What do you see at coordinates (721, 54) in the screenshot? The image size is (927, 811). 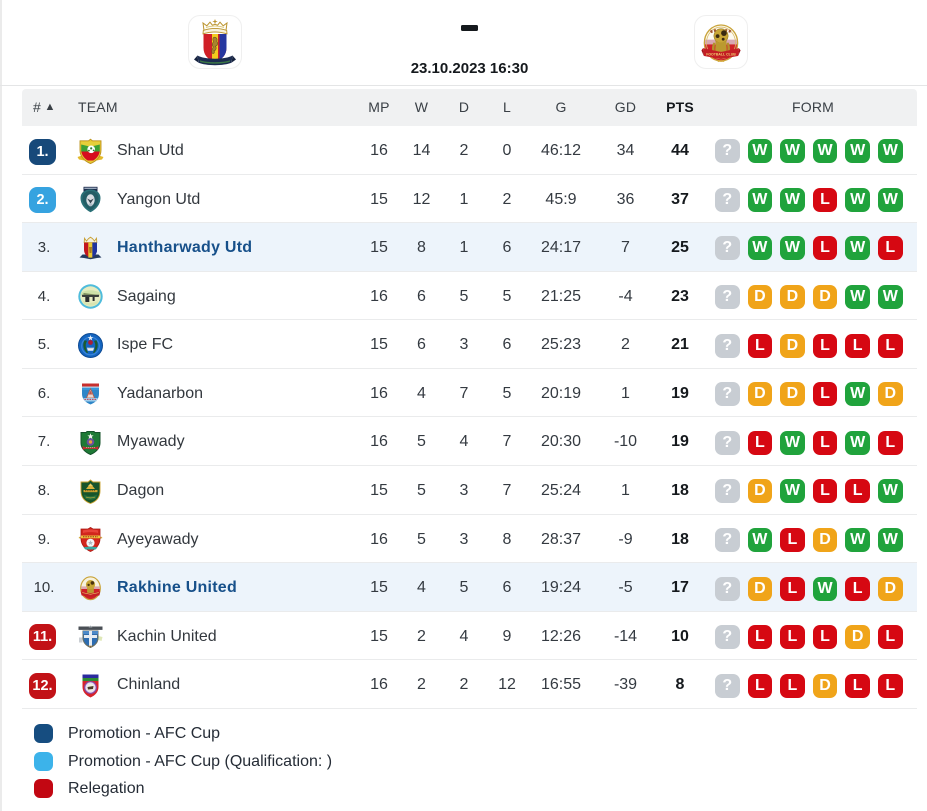 I see `svg-text: FOOTBALL CLUB` at bounding box center [721, 54].